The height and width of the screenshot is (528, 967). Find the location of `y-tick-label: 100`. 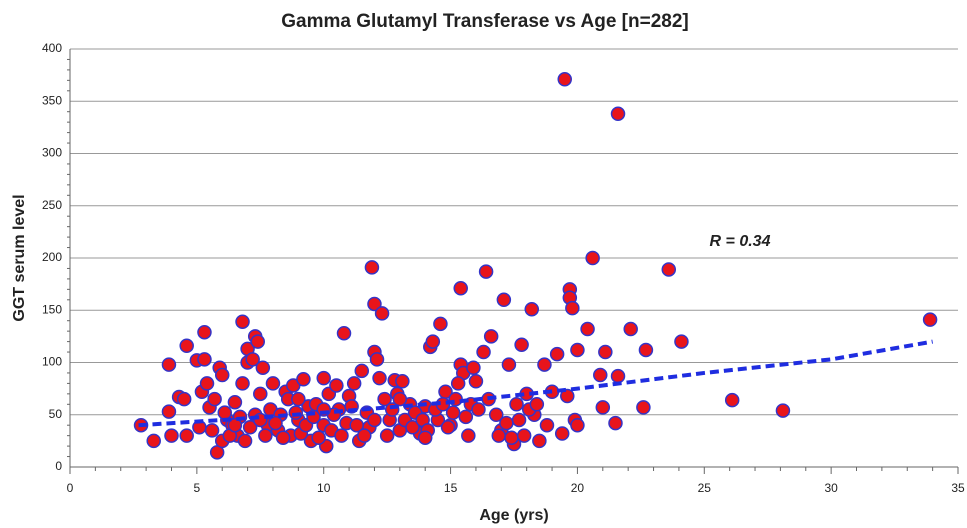

y-tick-label: 100 is located at coordinates (52, 362).